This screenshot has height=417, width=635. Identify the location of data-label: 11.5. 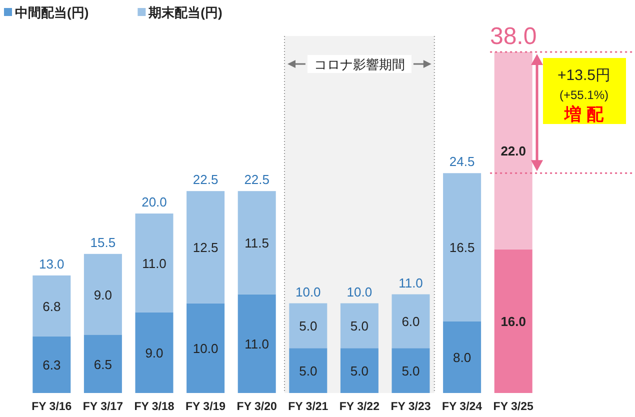
(257, 243).